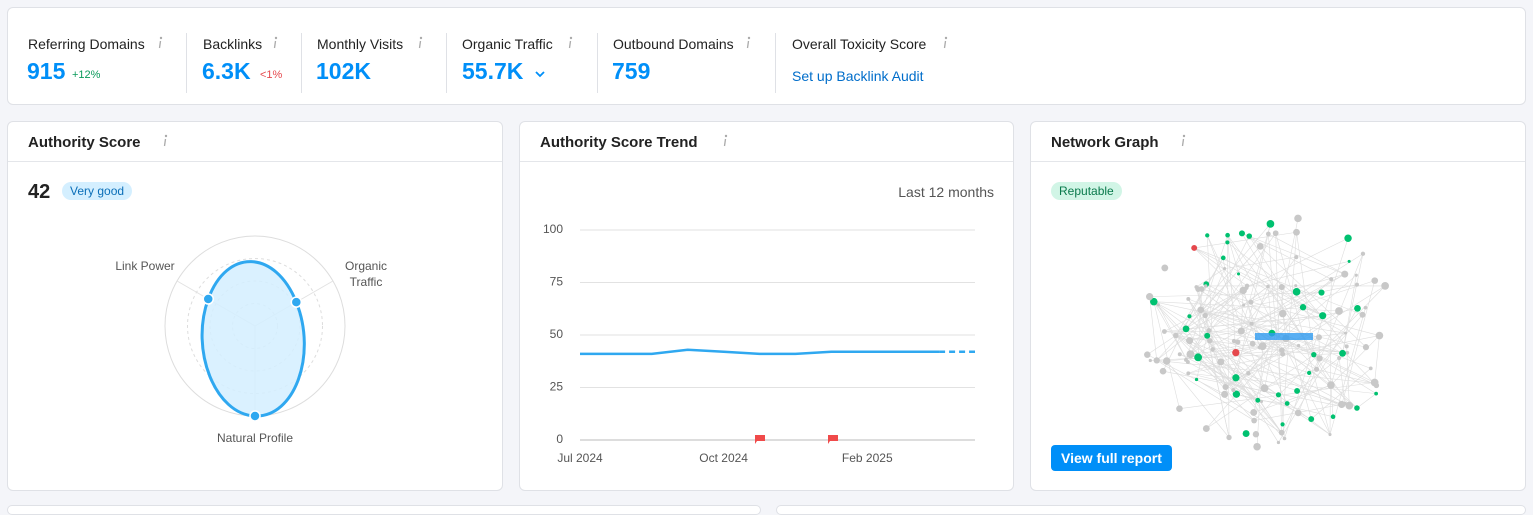 This screenshot has width=1533, height=515. Describe the element at coordinates (1284, 336) in the screenshot. I see `network-center` at that location.